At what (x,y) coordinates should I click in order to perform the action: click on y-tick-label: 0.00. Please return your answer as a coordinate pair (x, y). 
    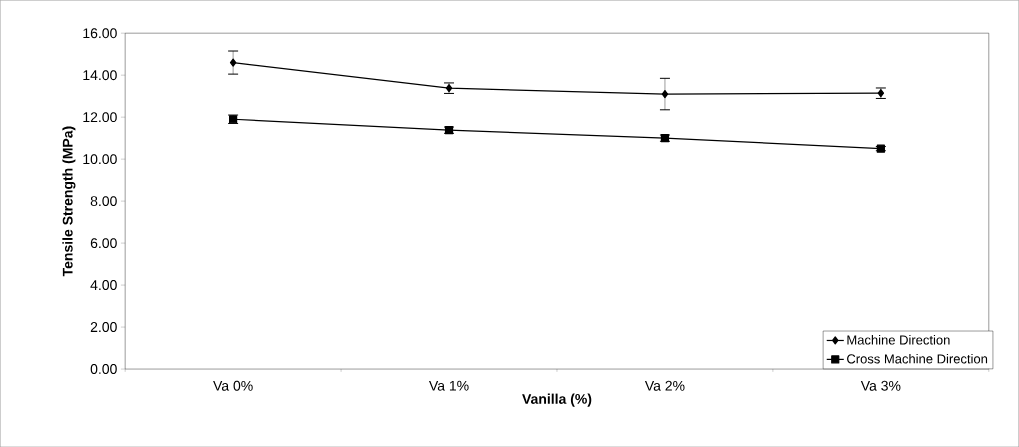
    Looking at the image, I should click on (103, 368).